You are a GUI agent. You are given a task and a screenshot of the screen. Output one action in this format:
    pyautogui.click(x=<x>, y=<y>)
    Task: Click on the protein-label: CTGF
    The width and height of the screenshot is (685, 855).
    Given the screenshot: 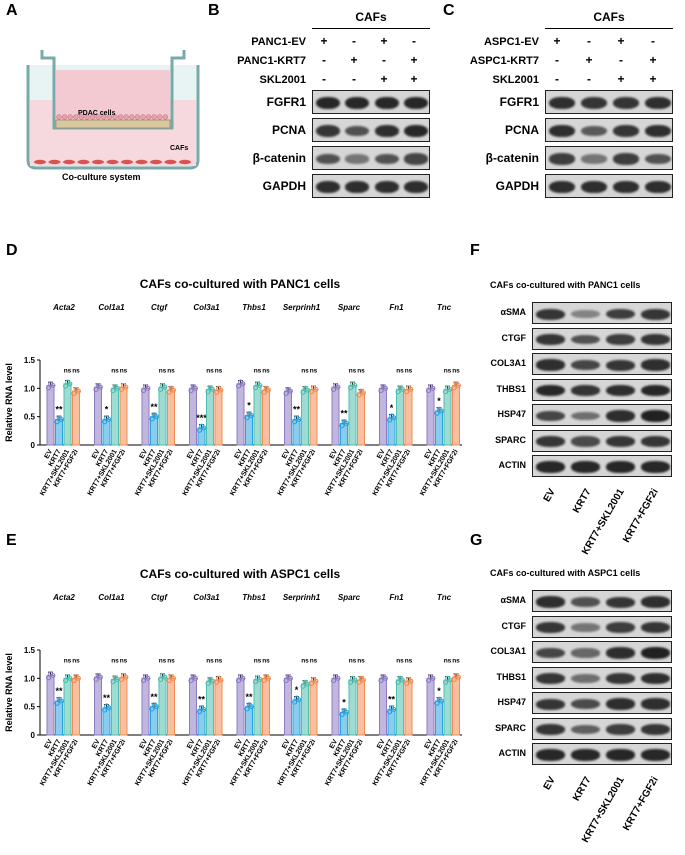 What is the action you would take?
    pyautogui.click(x=514, y=625)
    